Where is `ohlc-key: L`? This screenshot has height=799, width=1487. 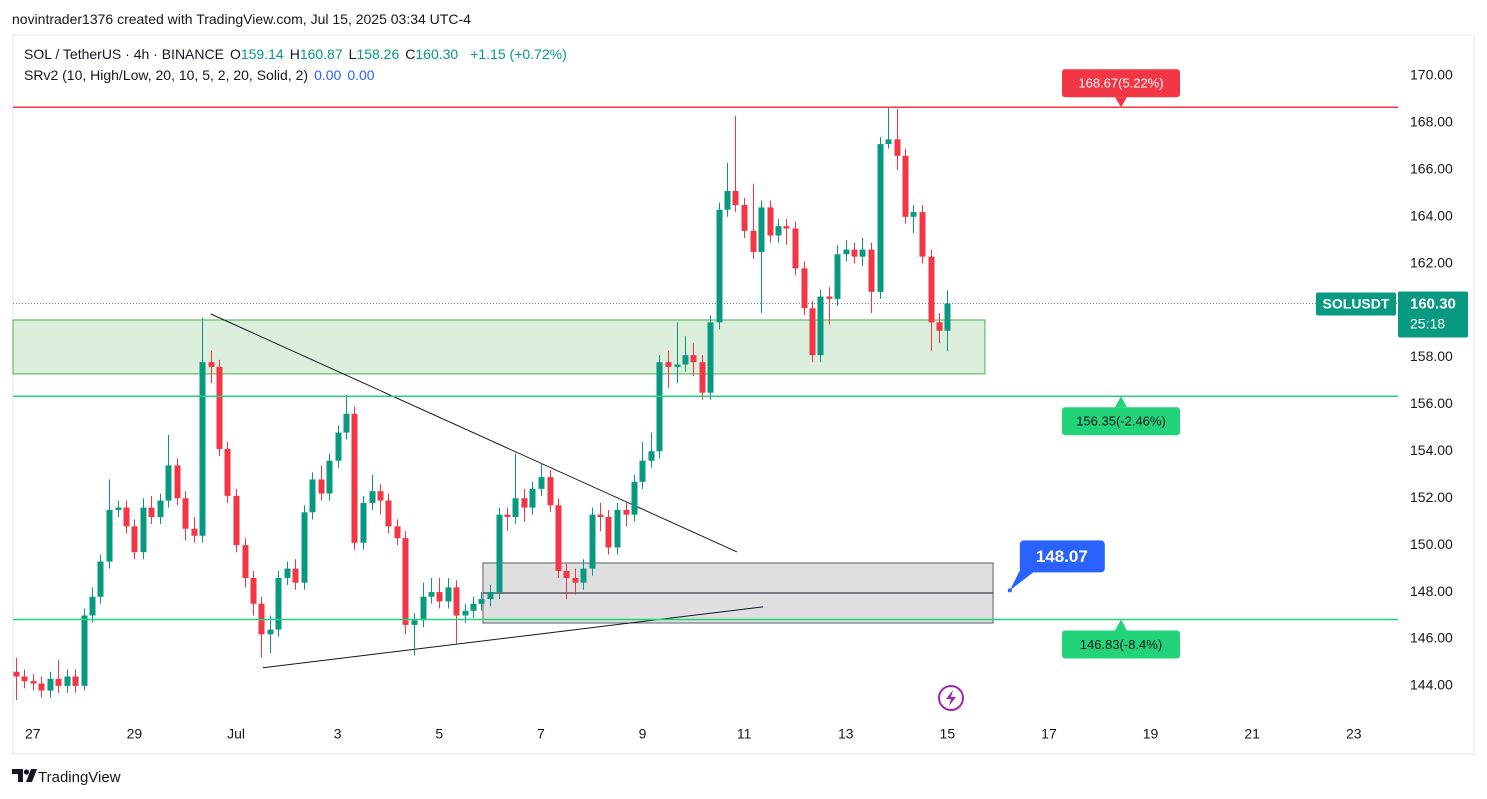
ohlc-key: L is located at coordinates (352, 54).